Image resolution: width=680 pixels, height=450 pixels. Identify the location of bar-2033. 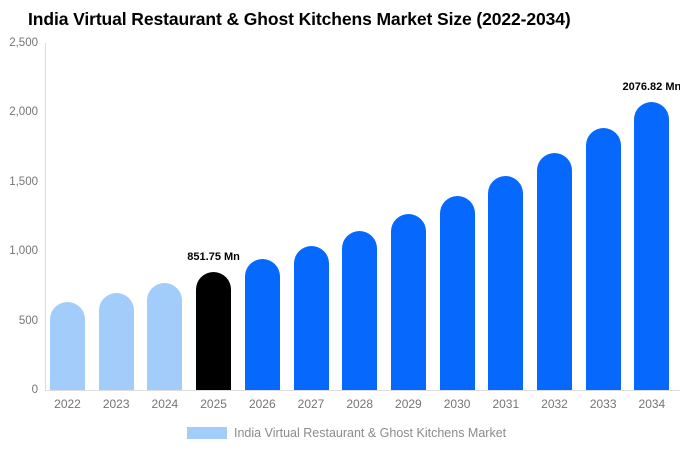
(603, 259).